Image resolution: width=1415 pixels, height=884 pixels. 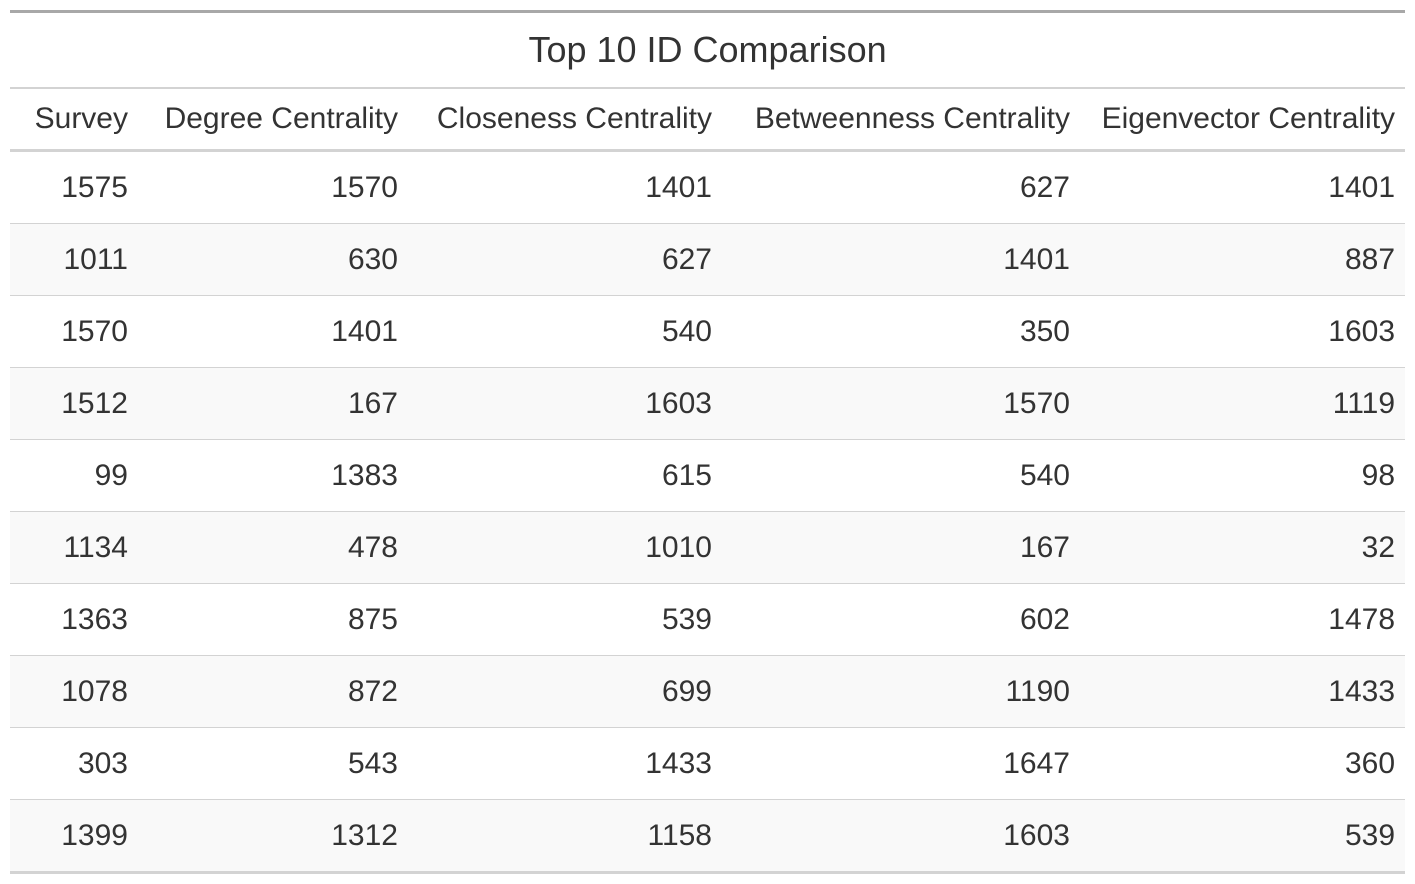 What do you see at coordinates (565, 331) in the screenshot?
I see `cell-closeness-centrality: 540` at bounding box center [565, 331].